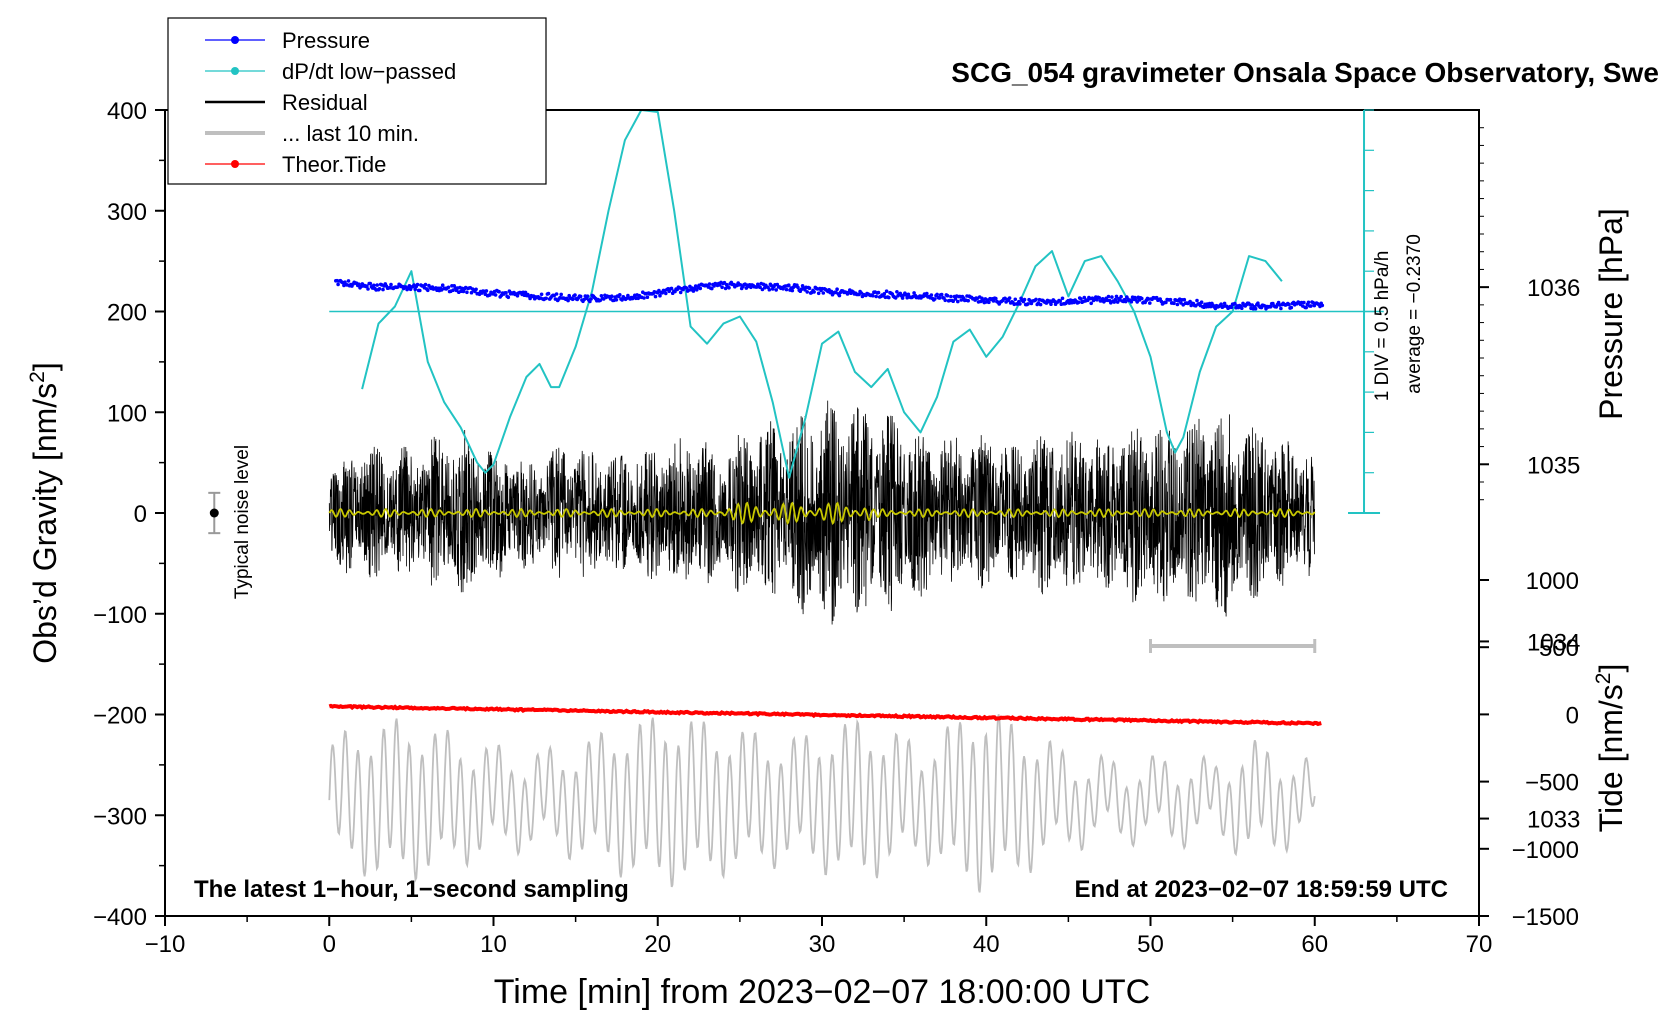 This screenshot has height=1025, width=1660. What do you see at coordinates (1611, 314) in the screenshot?
I see `y-axis-label-pressure: Pressure [hPa]` at bounding box center [1611, 314].